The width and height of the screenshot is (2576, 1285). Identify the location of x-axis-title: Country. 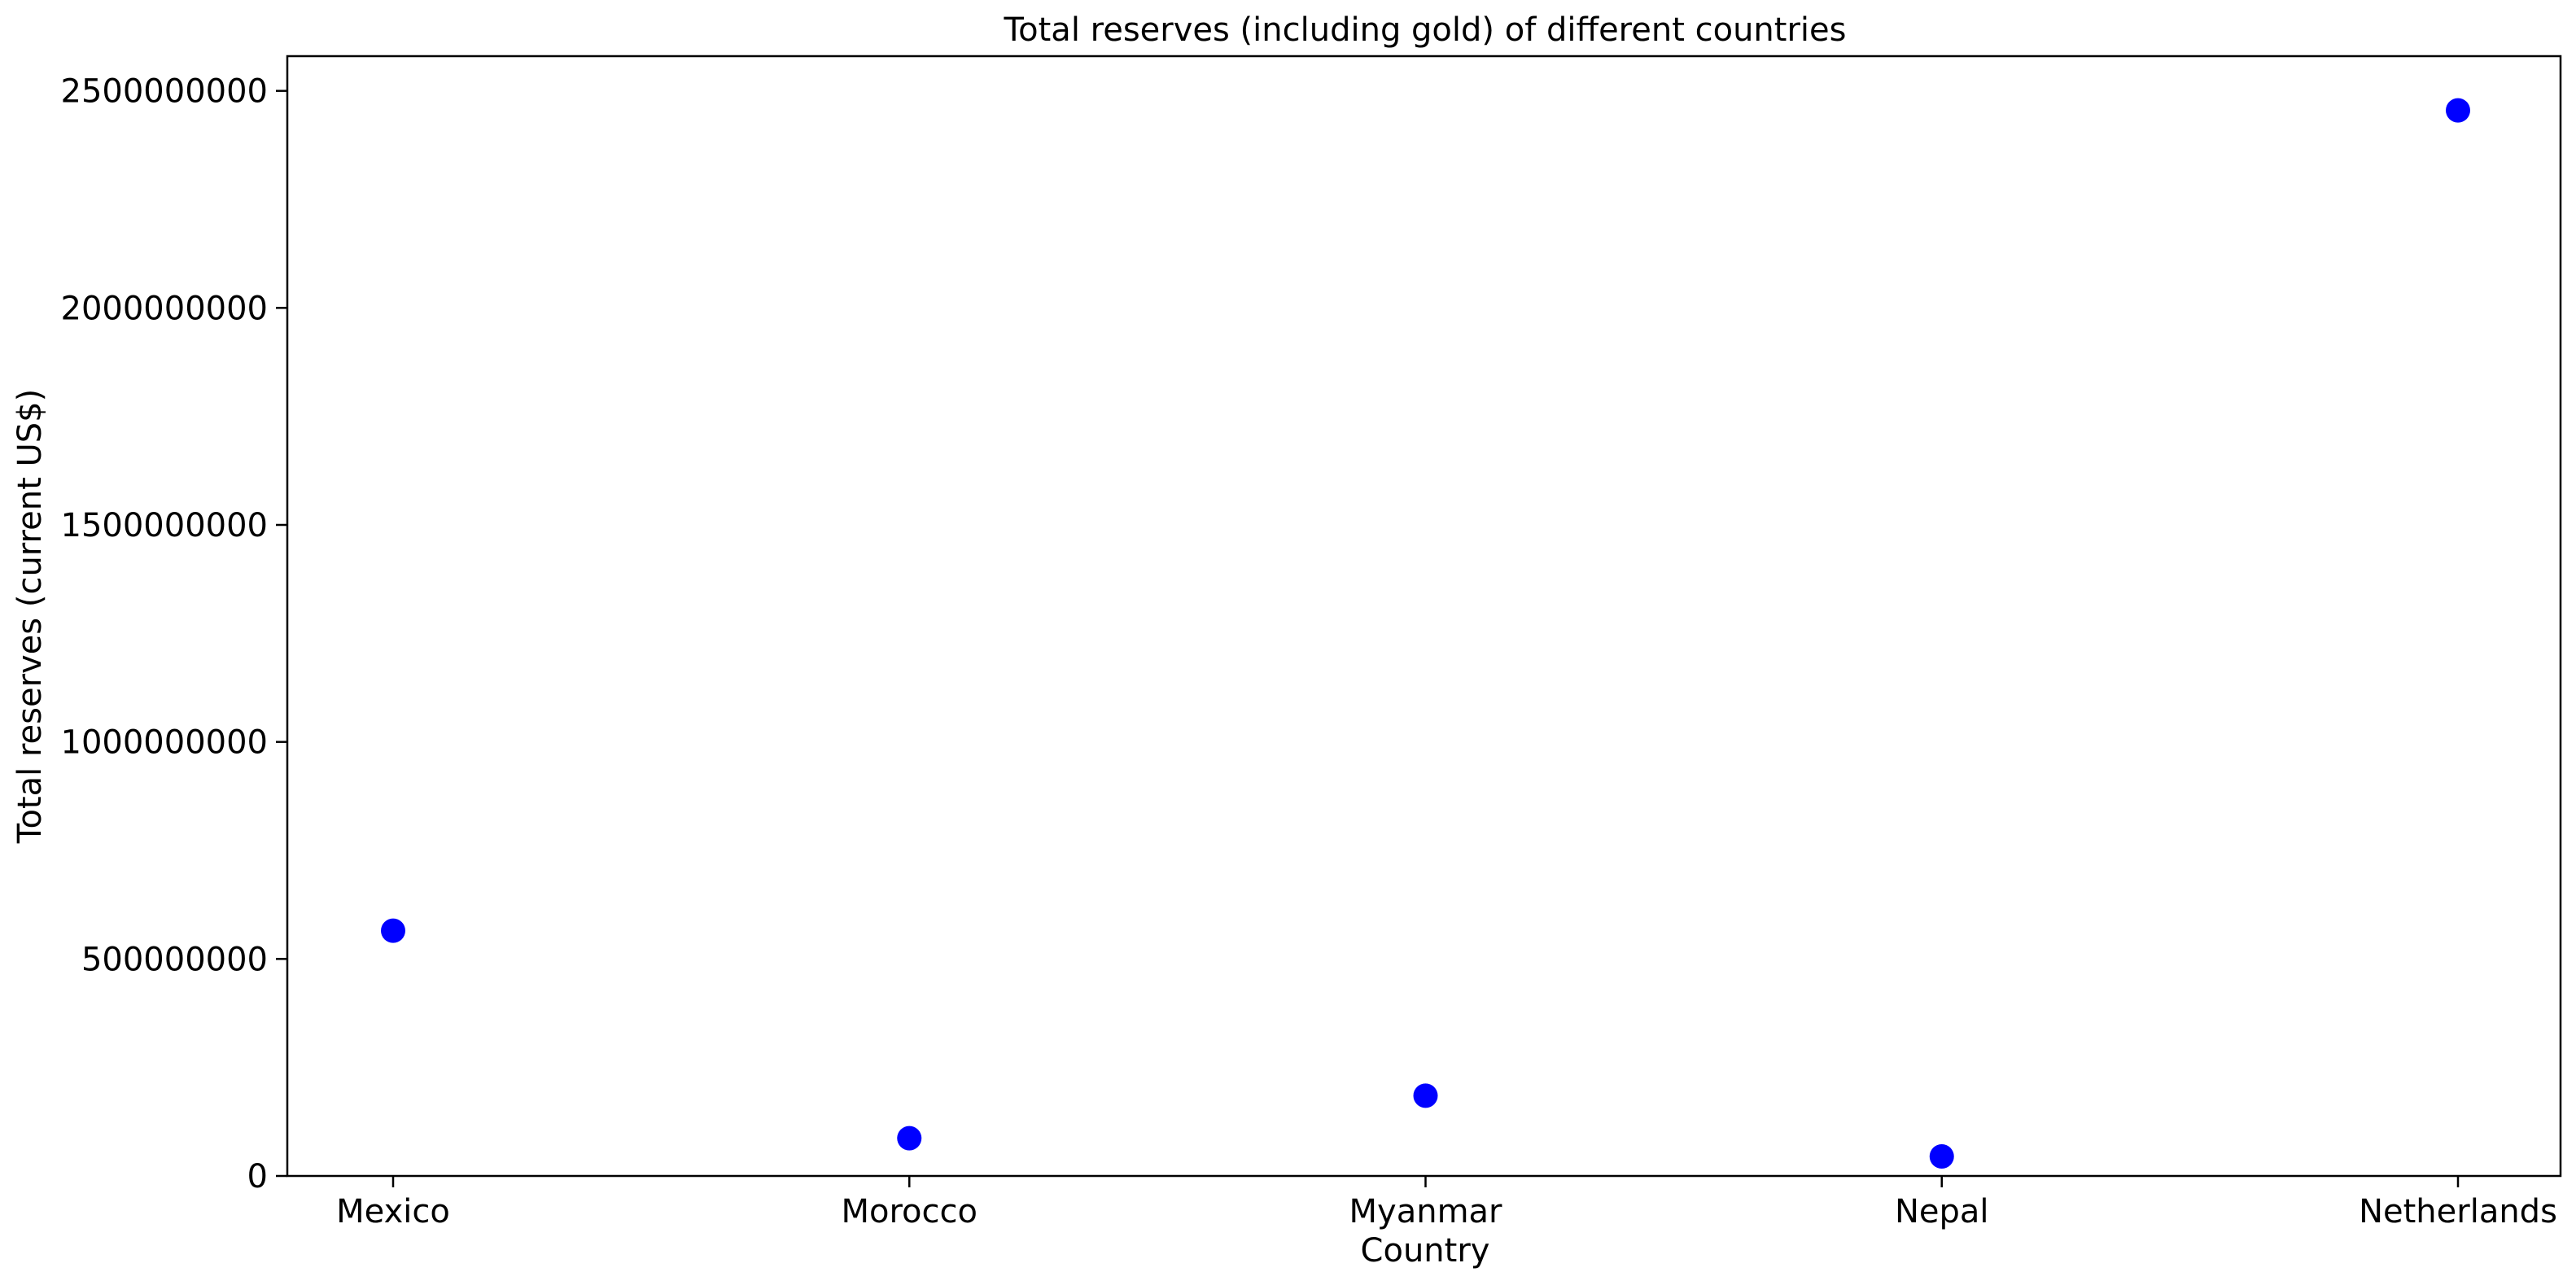
(1425, 1251).